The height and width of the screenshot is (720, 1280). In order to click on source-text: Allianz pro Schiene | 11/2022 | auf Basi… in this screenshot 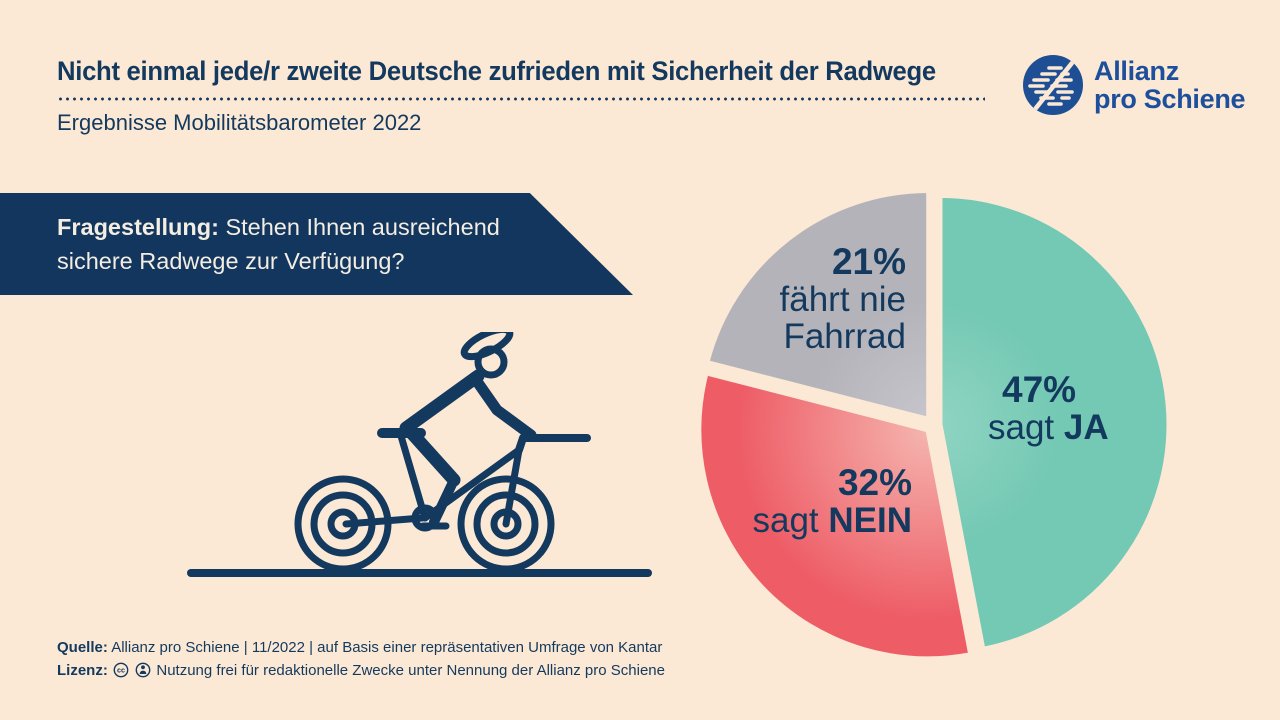, I will do `click(387, 647)`.